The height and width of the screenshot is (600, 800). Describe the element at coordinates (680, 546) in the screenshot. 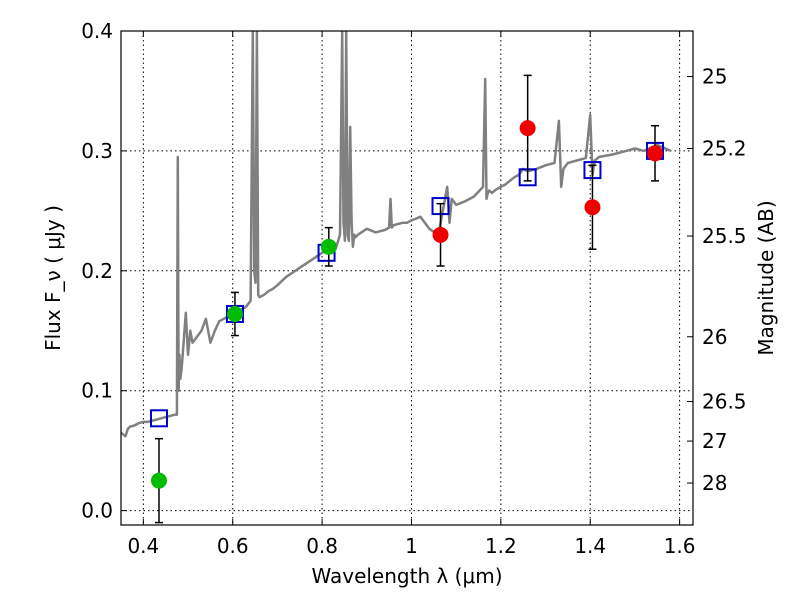

I see `x-tick-label: 1.6` at that location.